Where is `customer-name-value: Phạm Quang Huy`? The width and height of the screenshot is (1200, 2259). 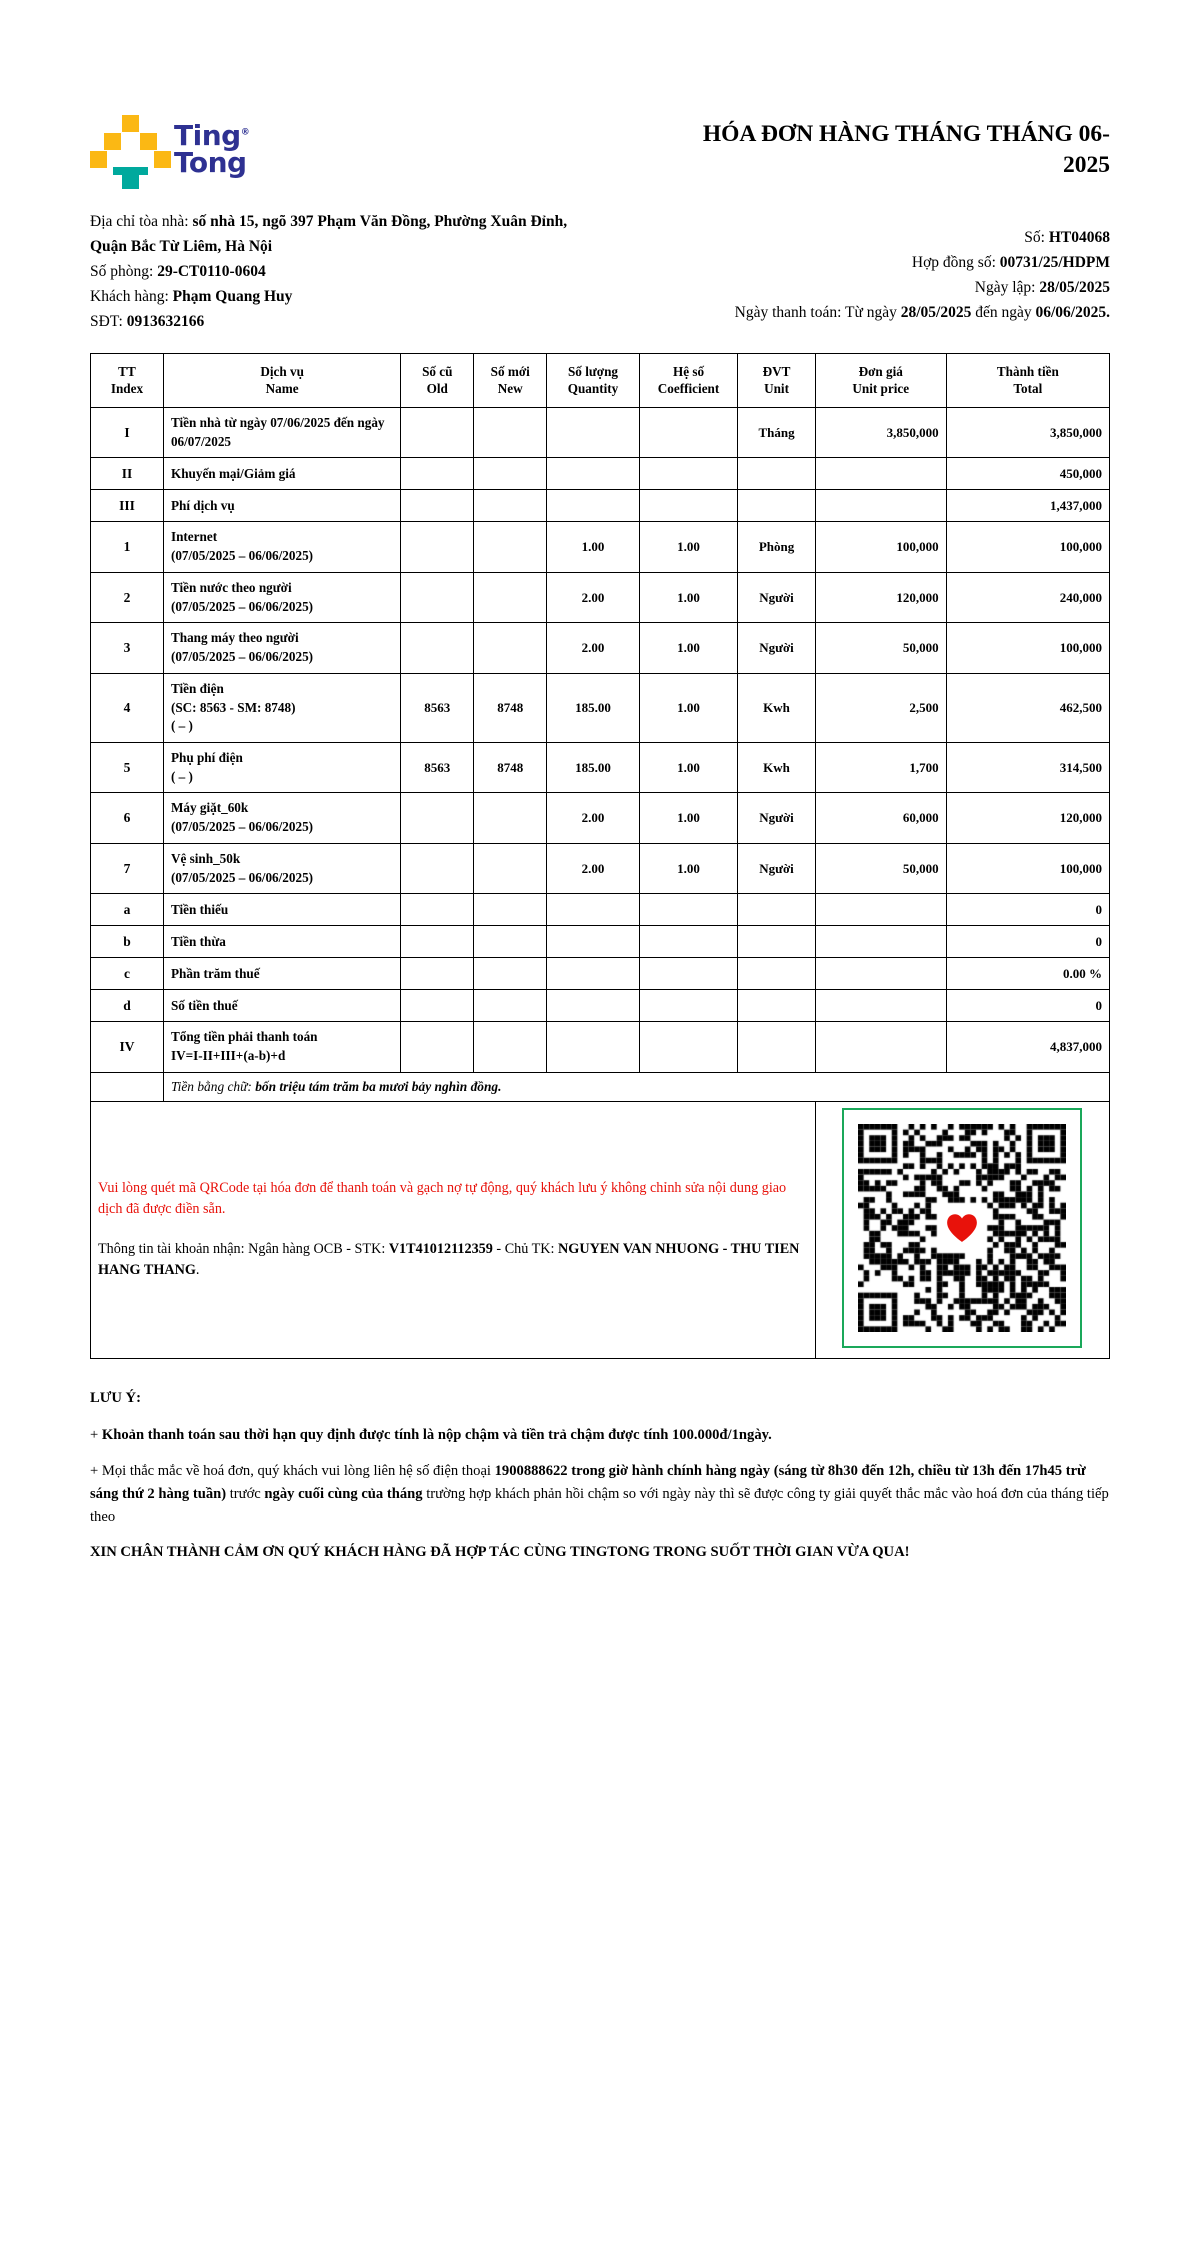 customer-name-value: Phạm Quang Huy is located at coordinates (232, 297).